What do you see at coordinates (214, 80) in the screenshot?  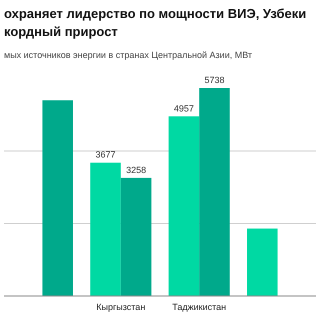 I see `data-label: 5738` at bounding box center [214, 80].